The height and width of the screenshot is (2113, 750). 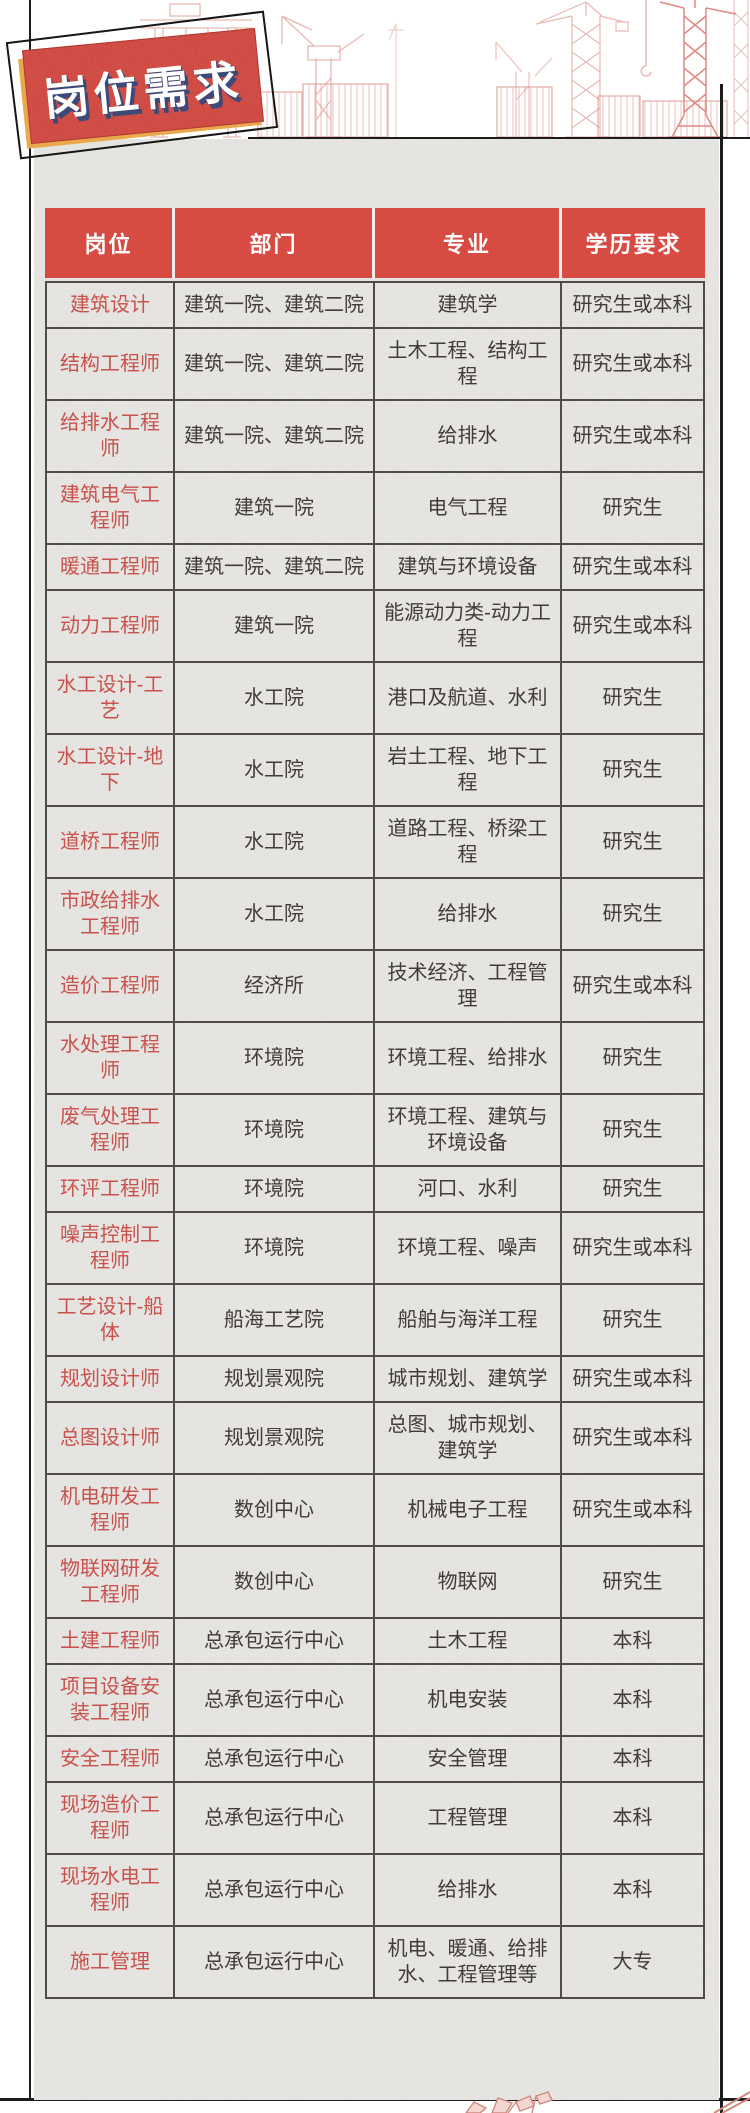 What do you see at coordinates (376, 1583) in the screenshot?
I see `table-row: 物联网研发工程师 数创中心 物联网 研究生` at bounding box center [376, 1583].